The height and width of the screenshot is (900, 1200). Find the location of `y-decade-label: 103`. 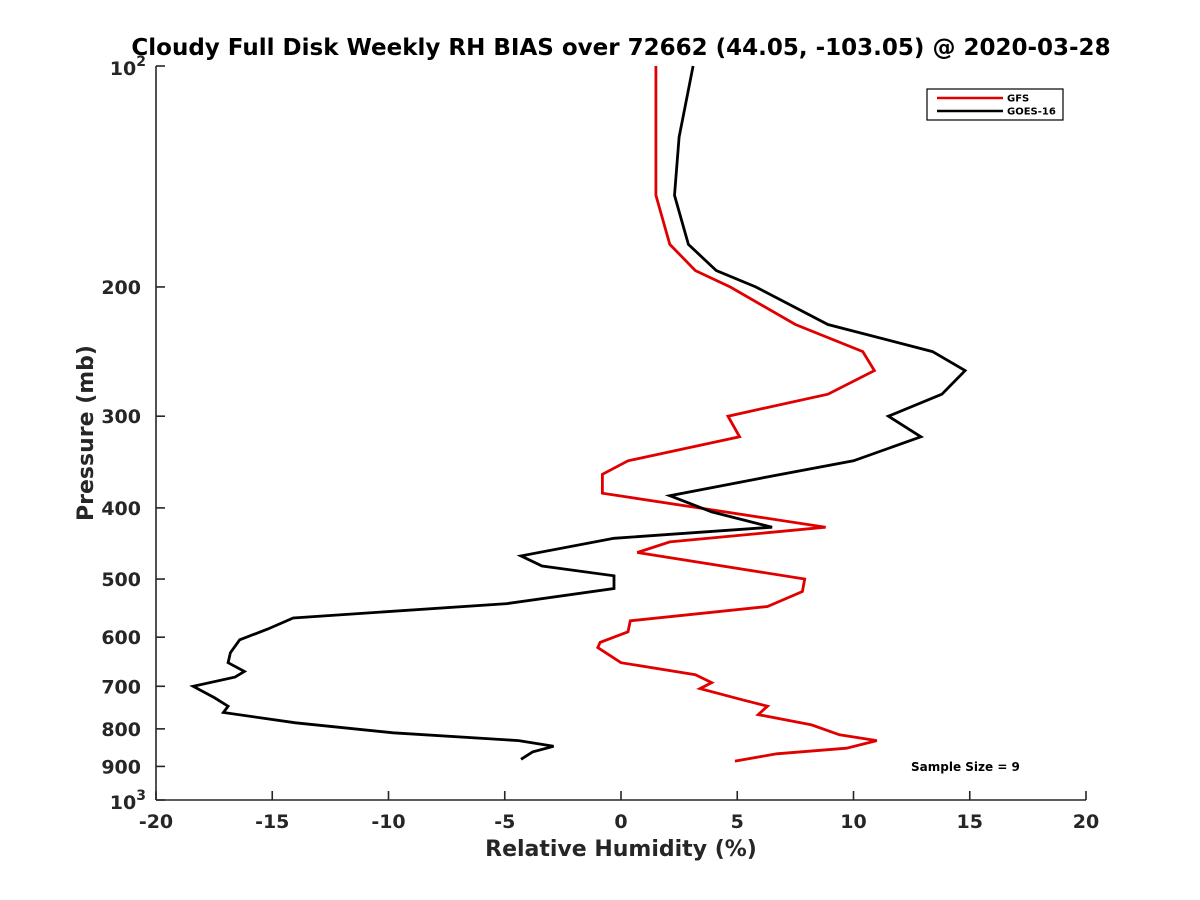

y-decade-label: 103 is located at coordinates (128, 801).